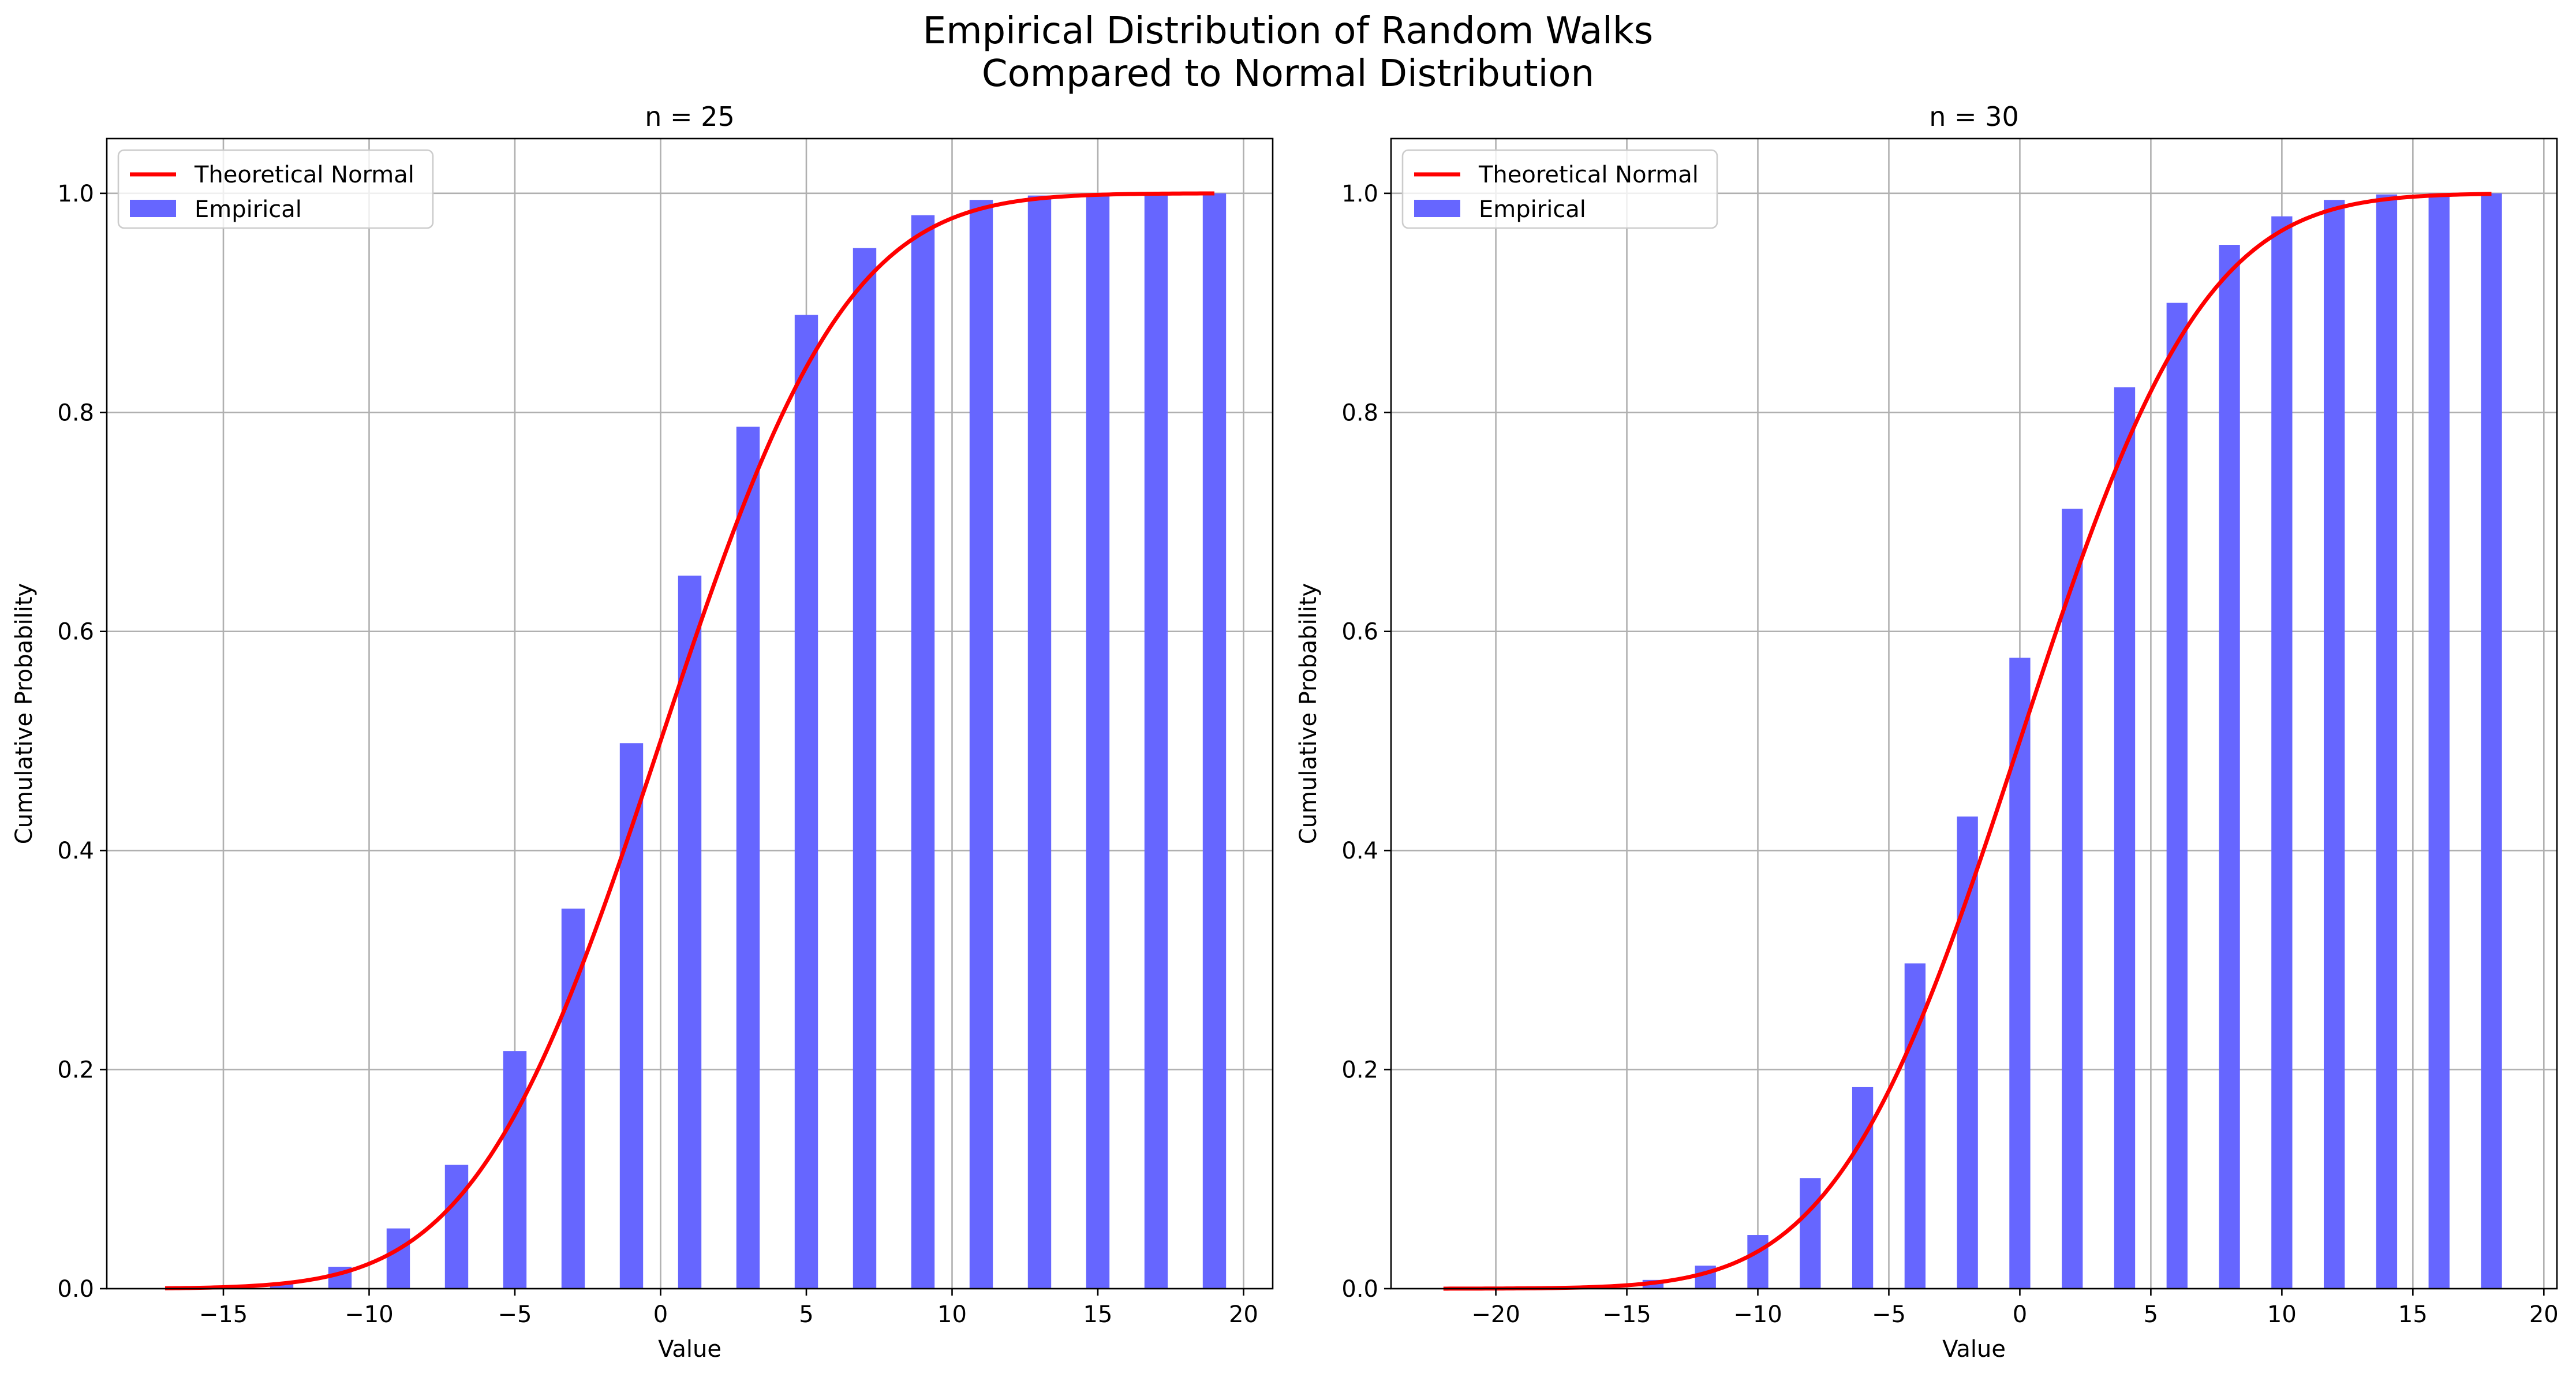 This screenshot has width=2576, height=1377. I want to click on figure-title-line-2: Compared to Normal Distribution, so click(1288, 74).